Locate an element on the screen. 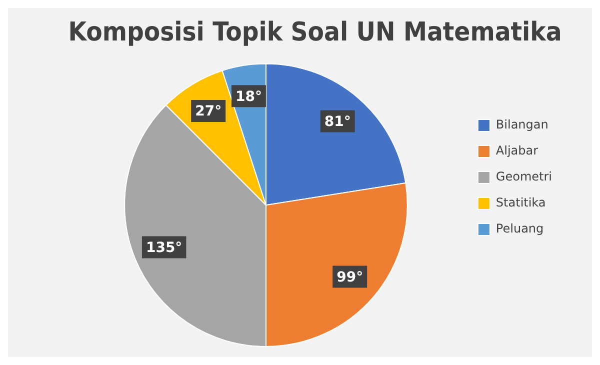 This screenshot has width=600, height=365. legend-label: Bilangan is located at coordinates (522, 125).